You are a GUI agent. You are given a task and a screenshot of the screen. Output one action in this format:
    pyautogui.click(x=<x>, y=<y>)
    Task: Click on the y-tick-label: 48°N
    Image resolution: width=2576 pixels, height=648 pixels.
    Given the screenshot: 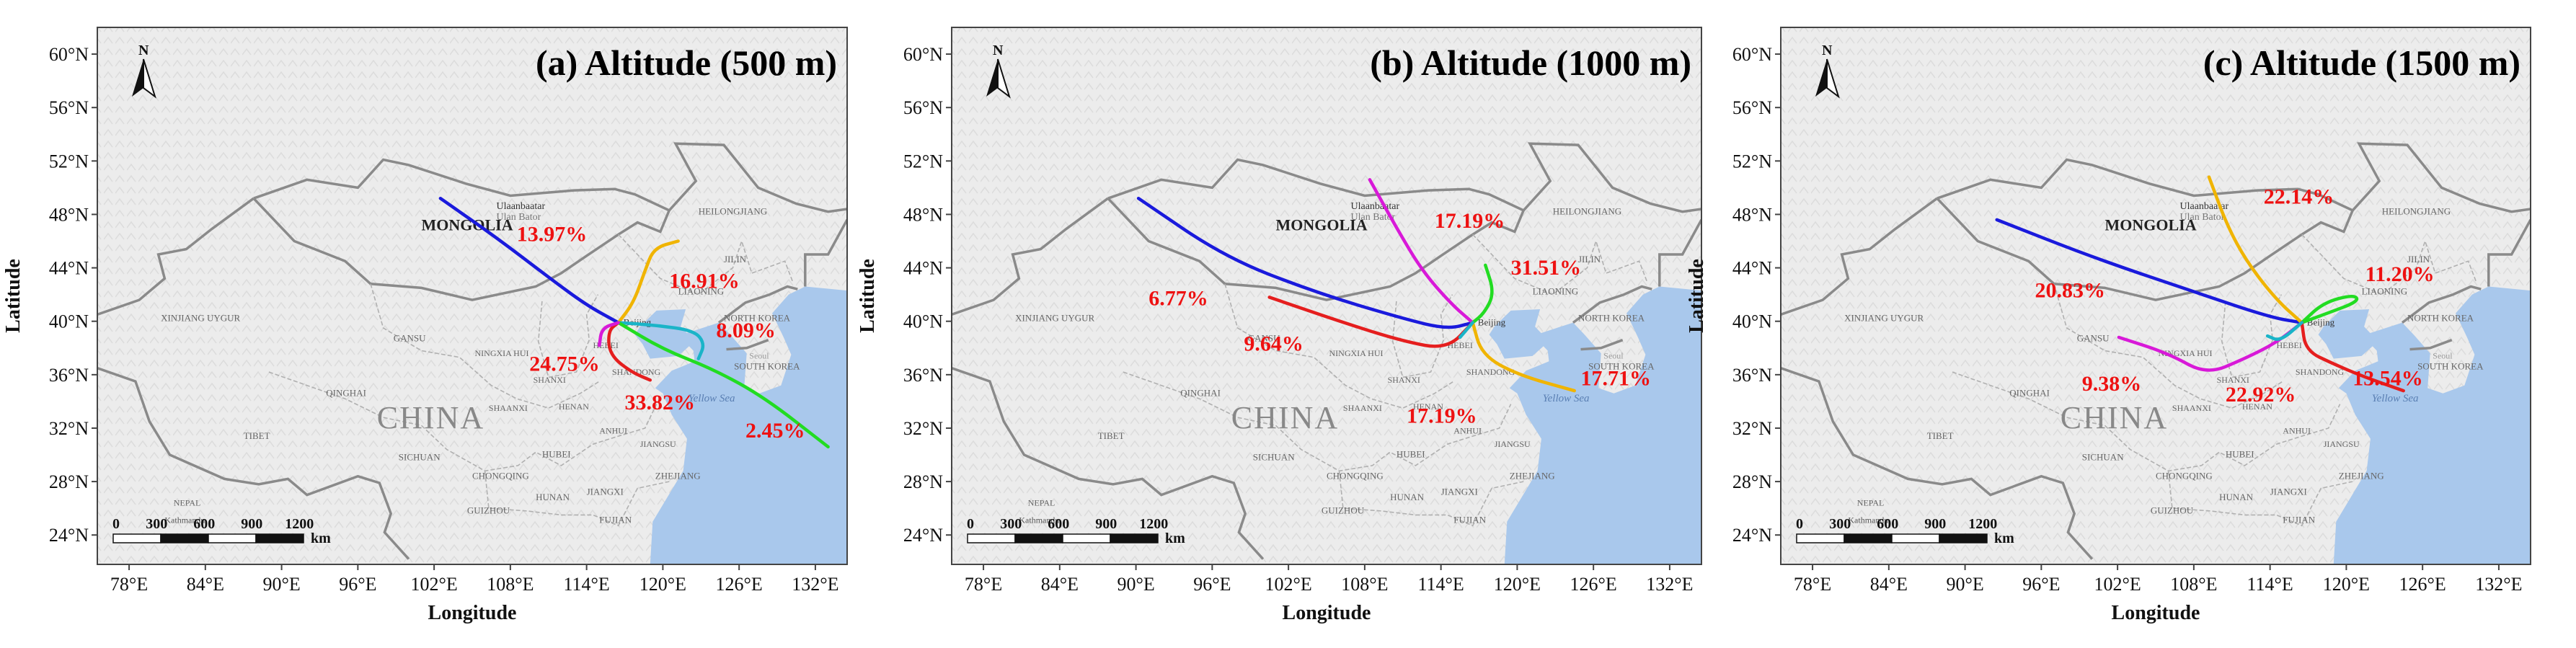 What is the action you would take?
    pyautogui.click(x=69, y=214)
    